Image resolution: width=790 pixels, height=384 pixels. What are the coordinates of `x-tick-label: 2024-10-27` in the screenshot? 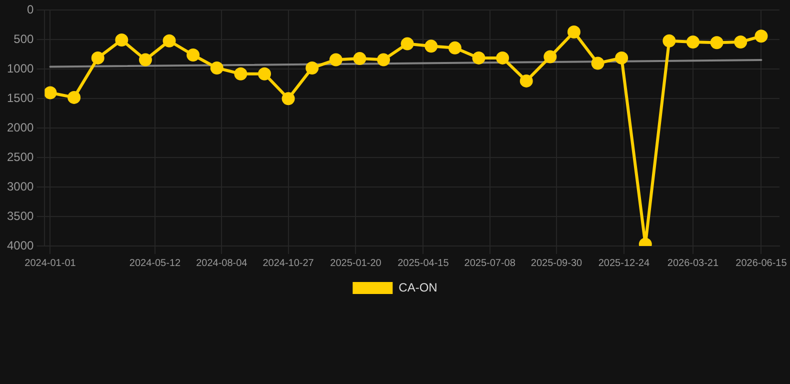 It's located at (288, 263).